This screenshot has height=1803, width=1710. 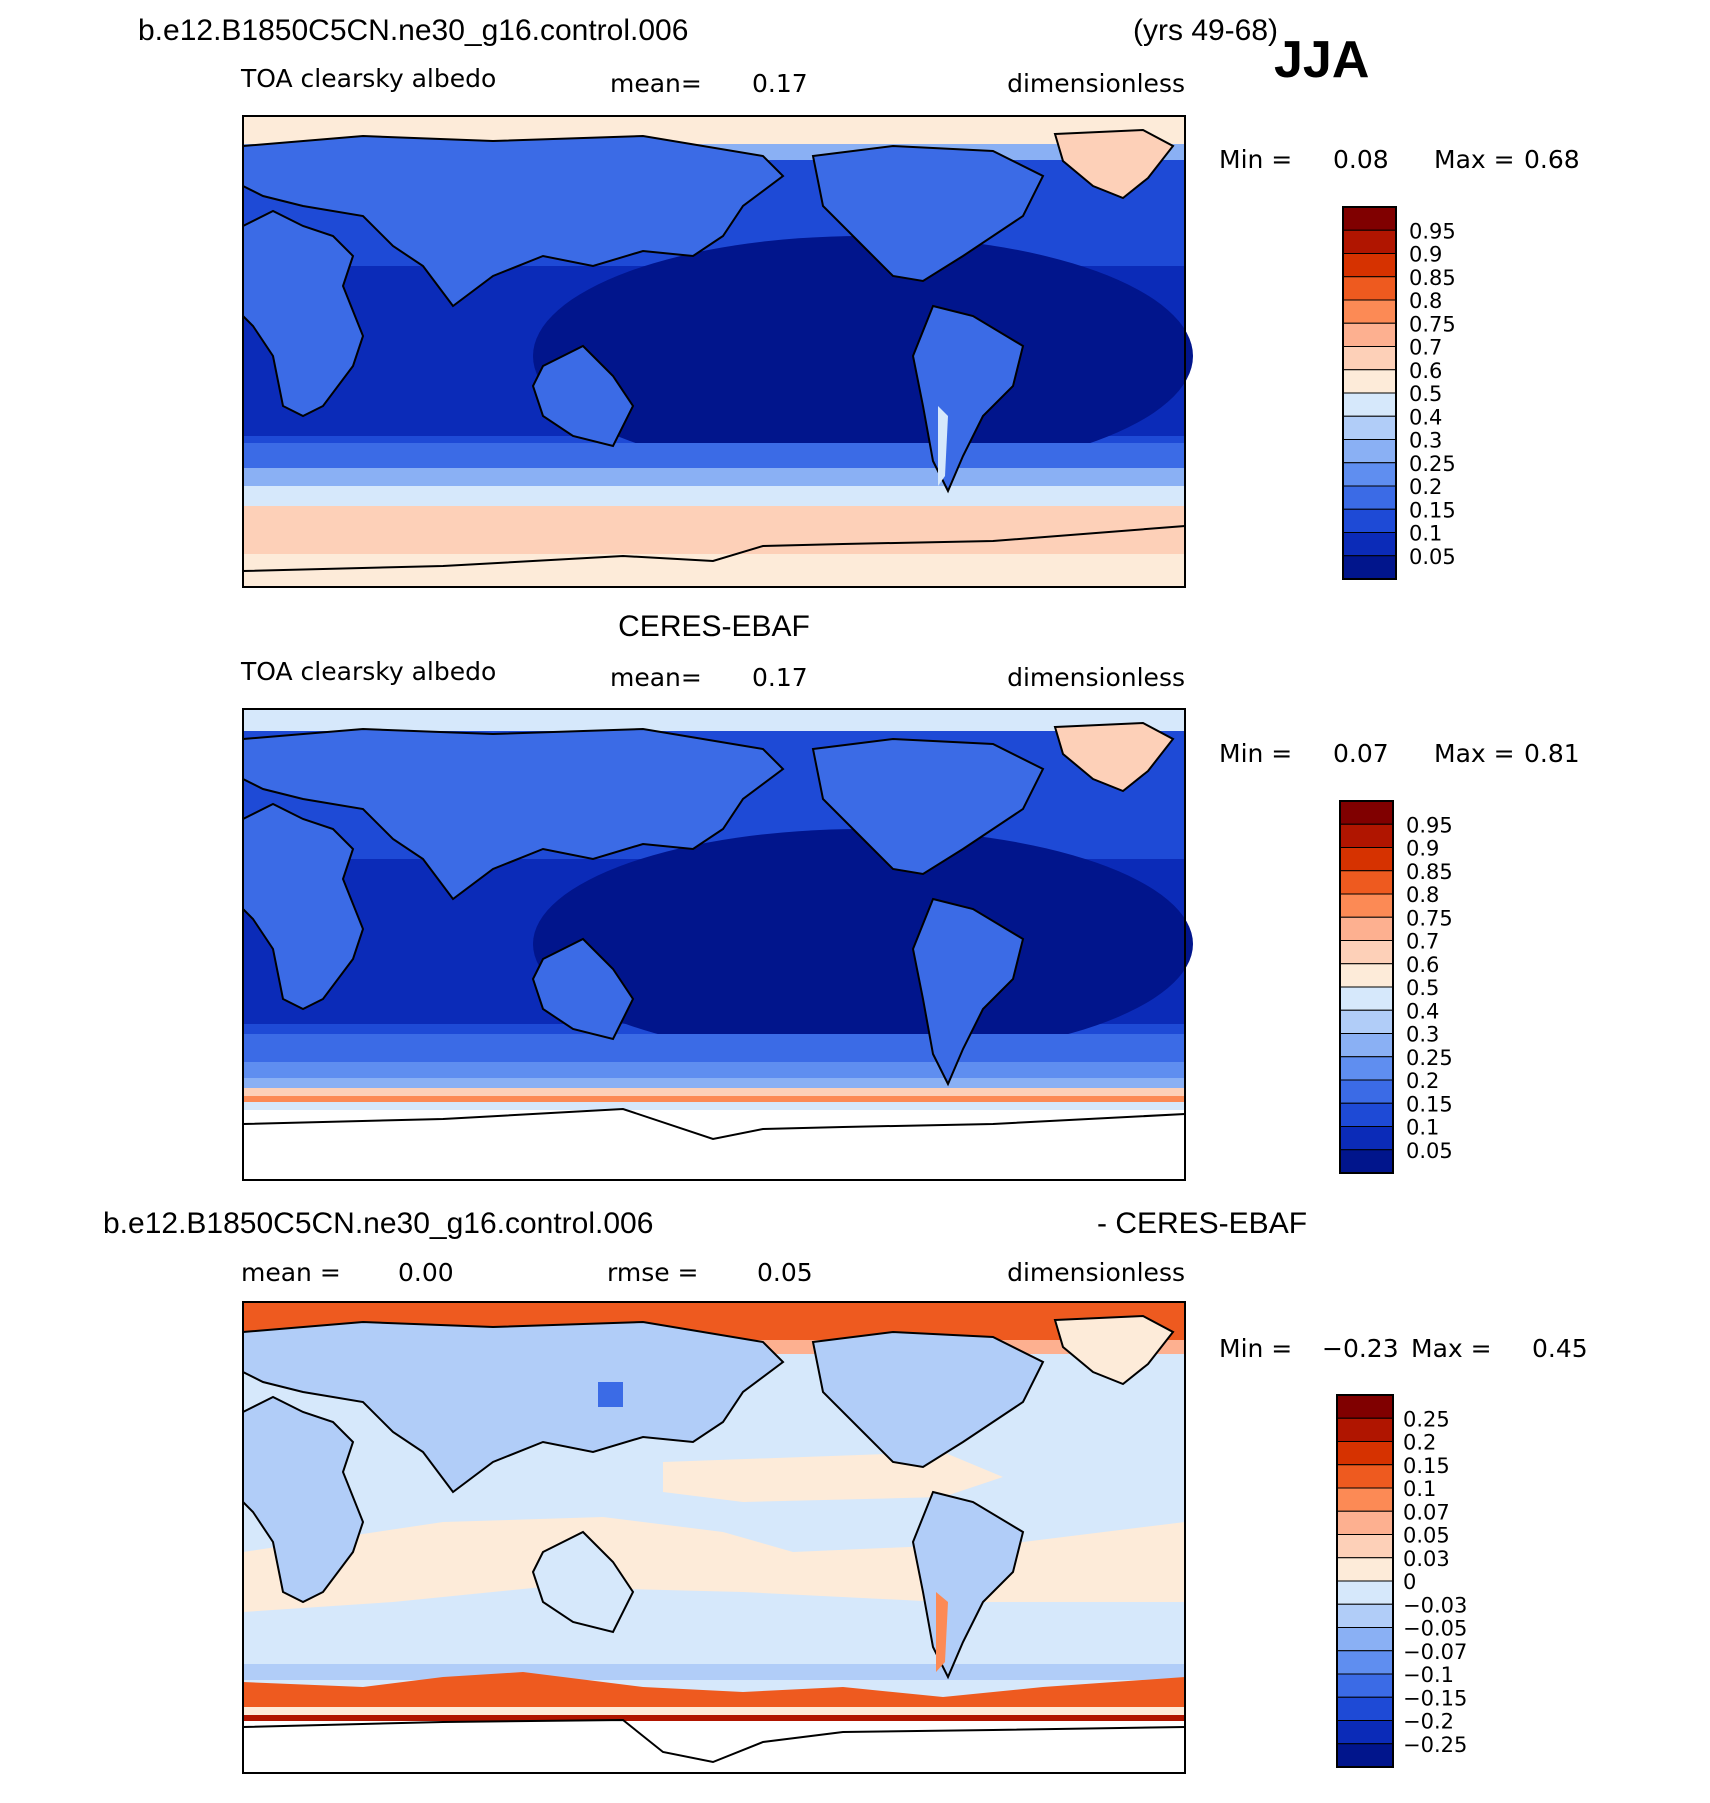 I want to click on panel-model-andes, so click(x=943, y=446).